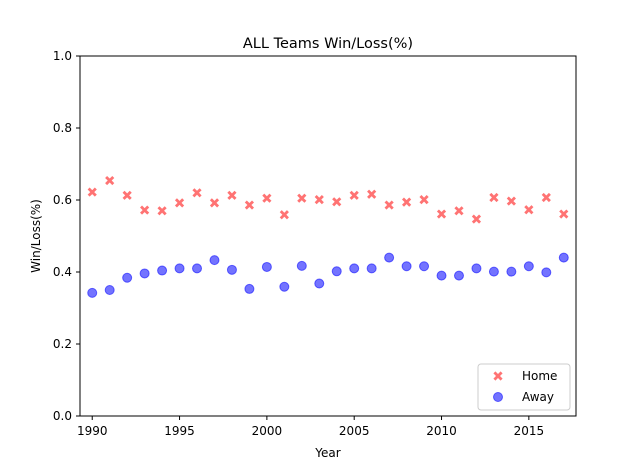  I want to click on x-tick-label: 2005, so click(354, 431).